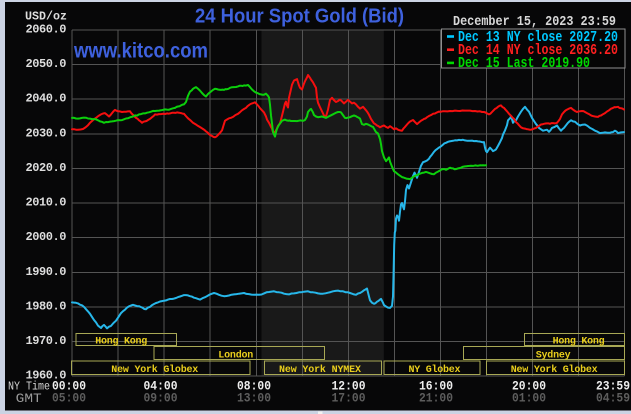 This screenshot has width=631, height=414. What do you see at coordinates (46, 376) in the screenshot?
I see `svg-text: 1960.0` at bounding box center [46, 376].